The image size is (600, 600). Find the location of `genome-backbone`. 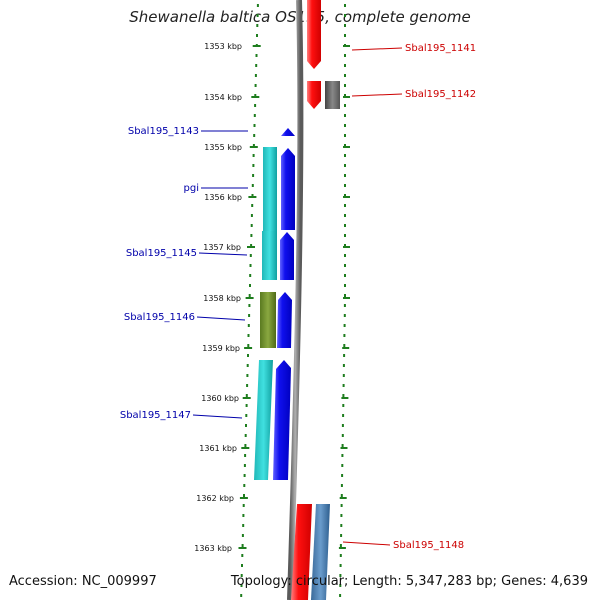

genome-backbone is located at coordinates (295, 300).